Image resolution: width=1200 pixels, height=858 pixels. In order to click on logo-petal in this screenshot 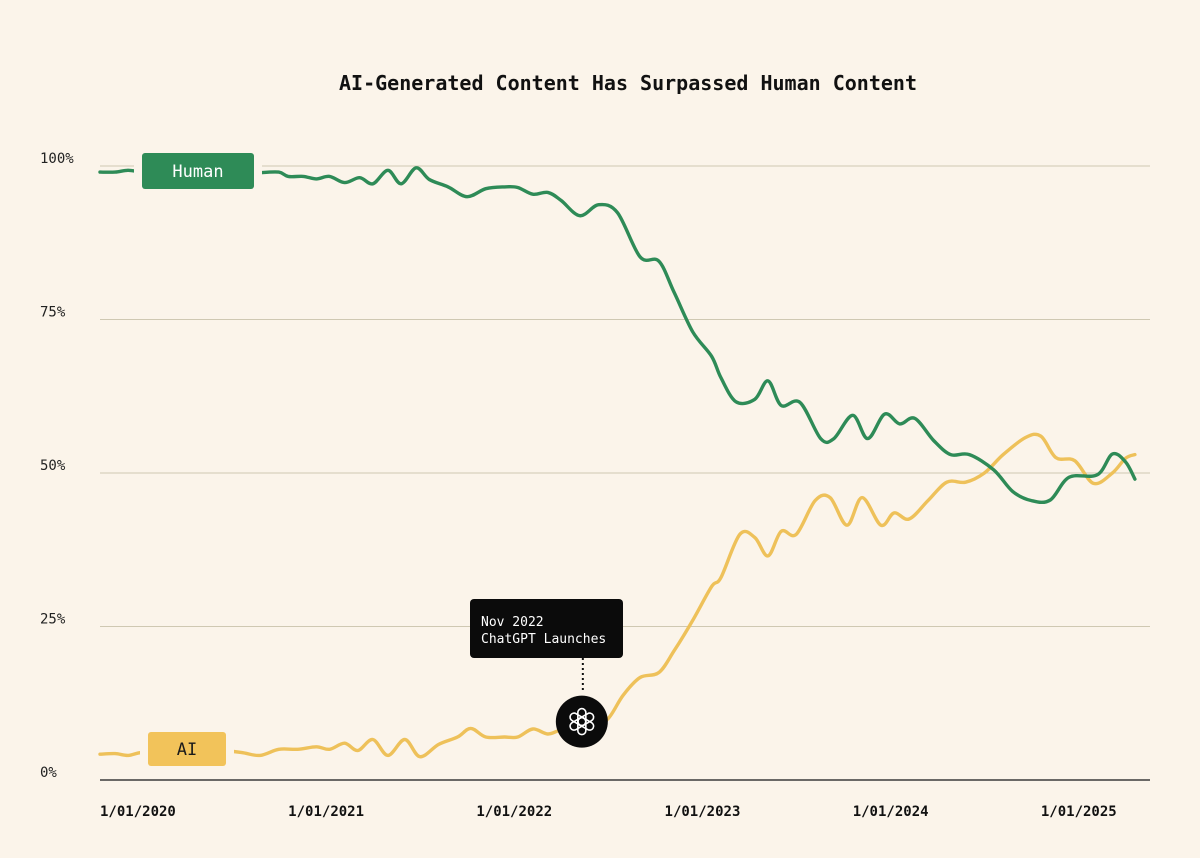, I will do `click(578, 719)`.